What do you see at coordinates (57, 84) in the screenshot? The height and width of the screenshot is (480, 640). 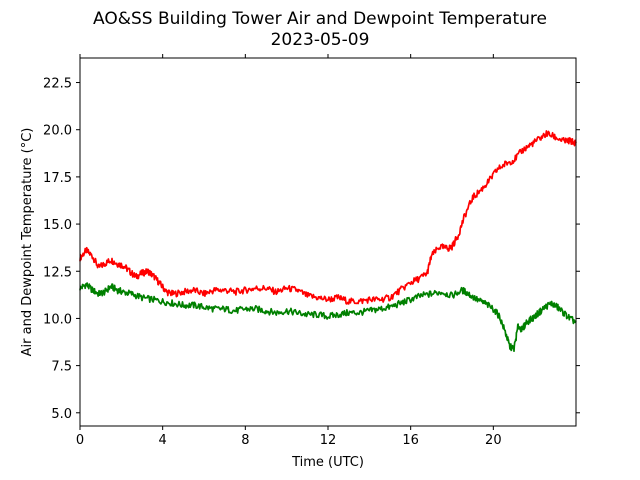 I see `y-tick-label: 22.5` at bounding box center [57, 84].